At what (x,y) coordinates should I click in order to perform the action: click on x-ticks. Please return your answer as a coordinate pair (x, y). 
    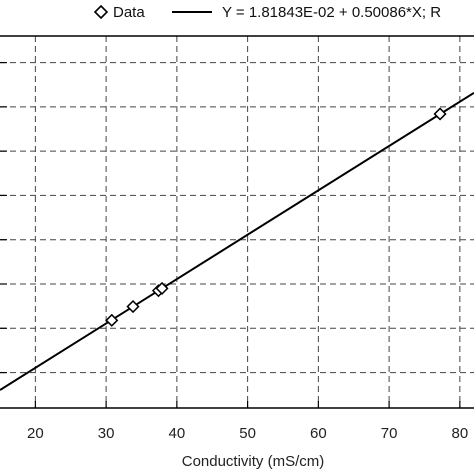
    Looking at the image, I should click on (247, 404).